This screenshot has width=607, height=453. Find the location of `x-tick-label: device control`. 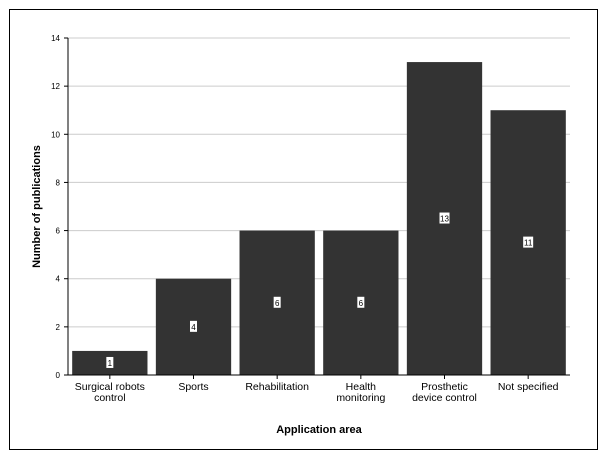

x-tick-label: device control is located at coordinates (444, 398).